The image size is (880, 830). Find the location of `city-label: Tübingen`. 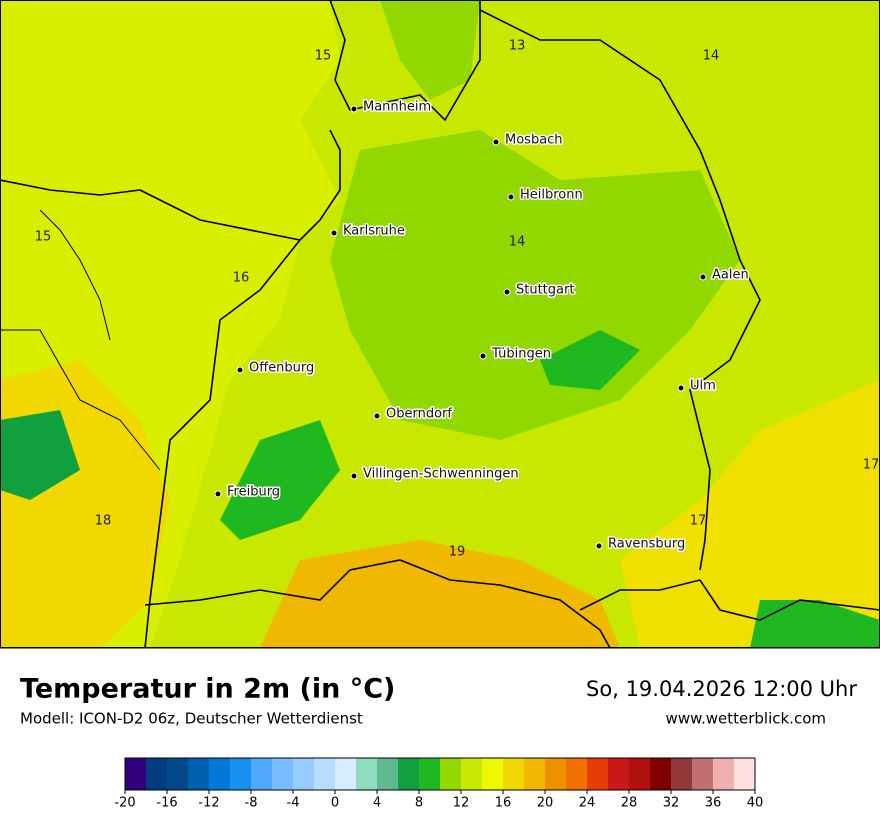

city-label: Tübingen is located at coordinates (521, 354).